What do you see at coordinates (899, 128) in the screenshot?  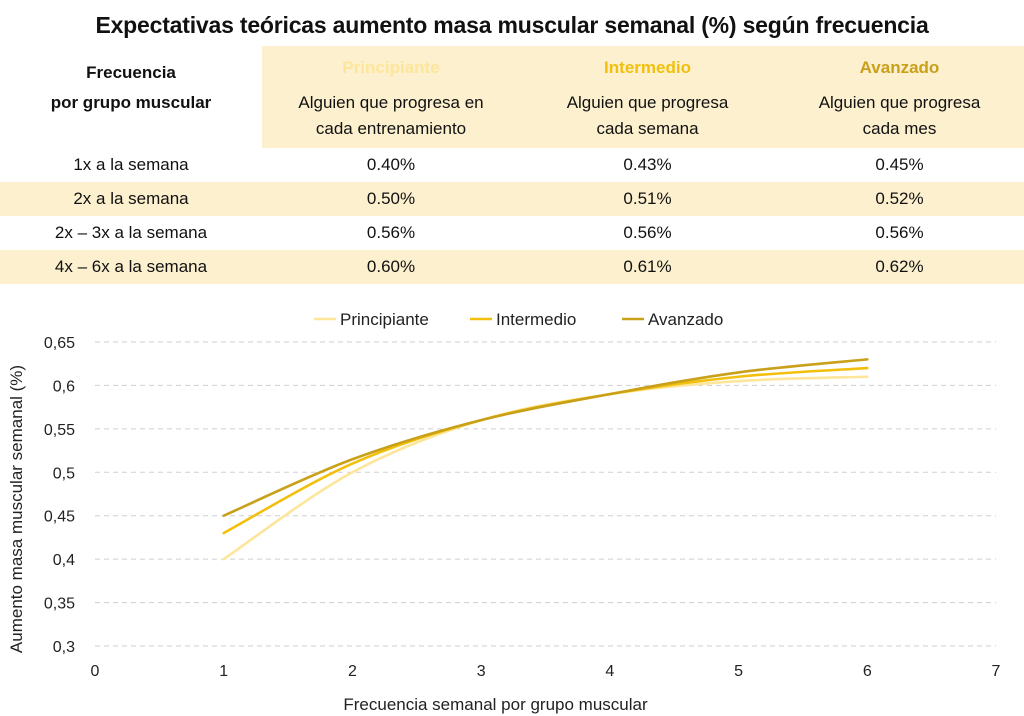 I see `level-desc-line: cada mes` at bounding box center [899, 128].